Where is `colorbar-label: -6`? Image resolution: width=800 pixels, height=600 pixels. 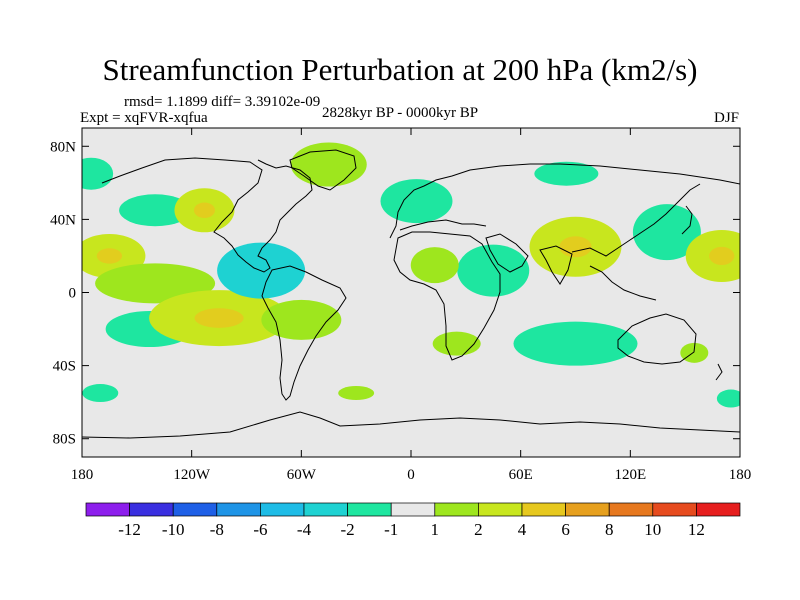
colorbar-label: -6 is located at coordinates (260, 529).